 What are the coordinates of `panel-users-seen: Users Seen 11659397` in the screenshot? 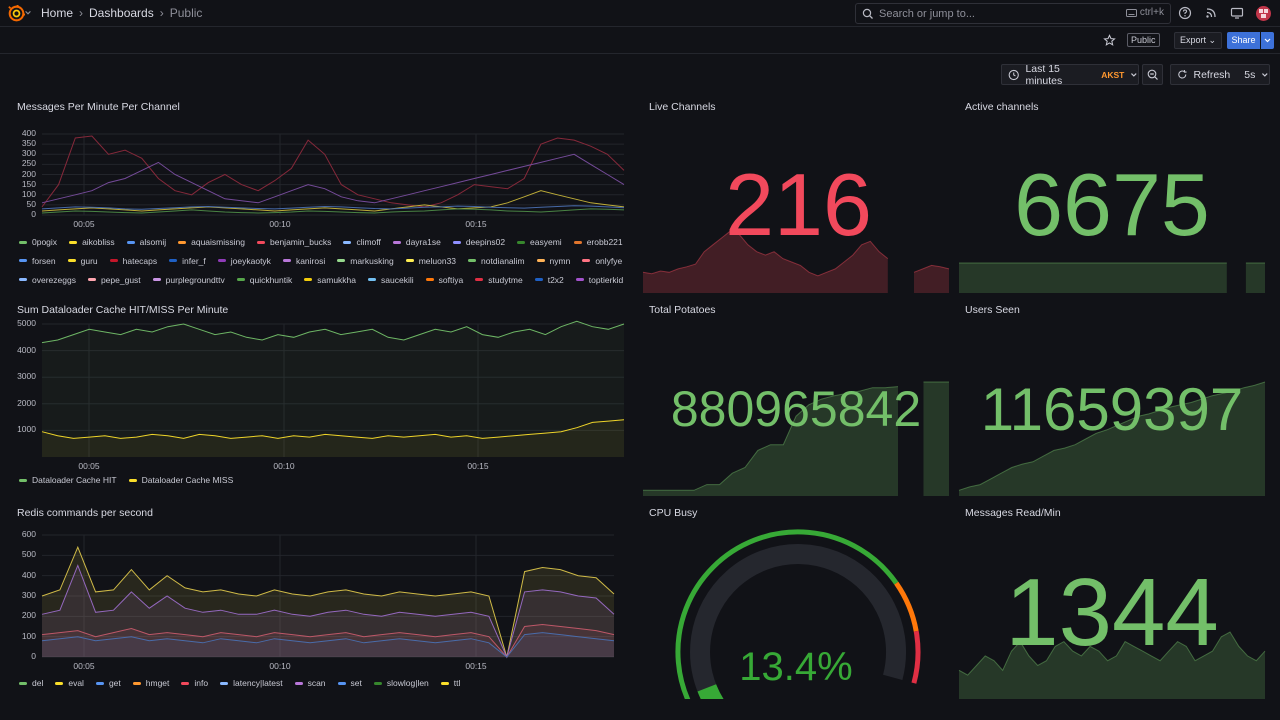 It's located at (1112, 400).